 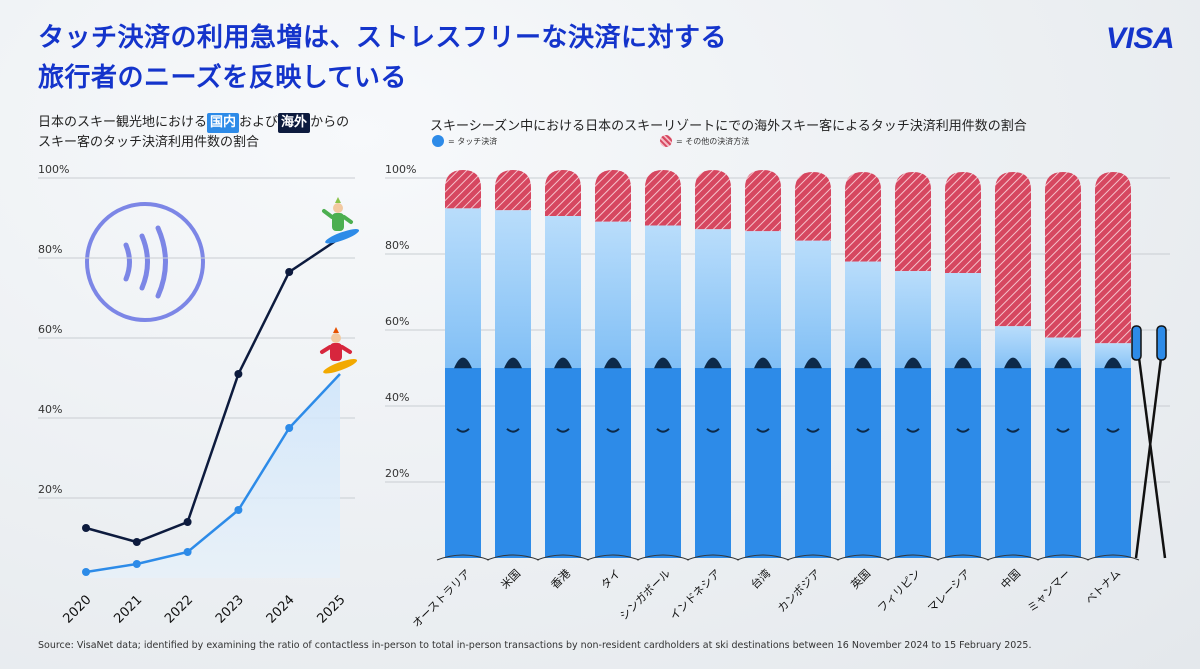 What do you see at coordinates (695, 595) in the screenshot?
I see `category-label: インドネシア` at bounding box center [695, 595].